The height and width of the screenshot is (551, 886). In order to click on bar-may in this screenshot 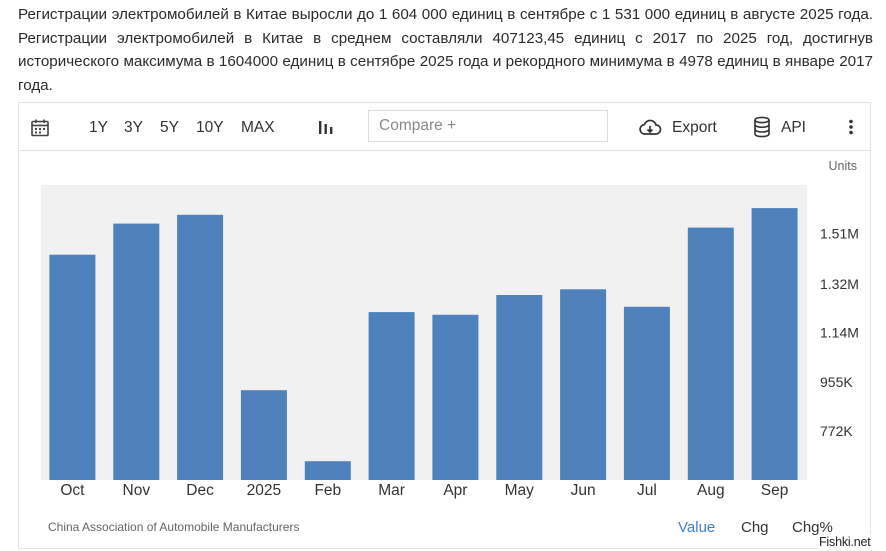, I will do `click(519, 387)`.